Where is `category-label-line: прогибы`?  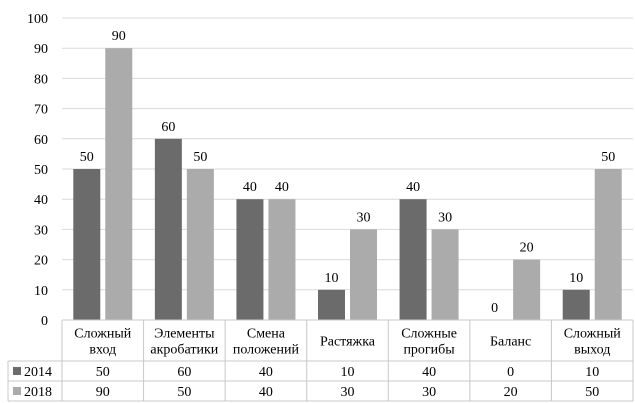
category-label-line: прогибы is located at coordinates (429, 350).